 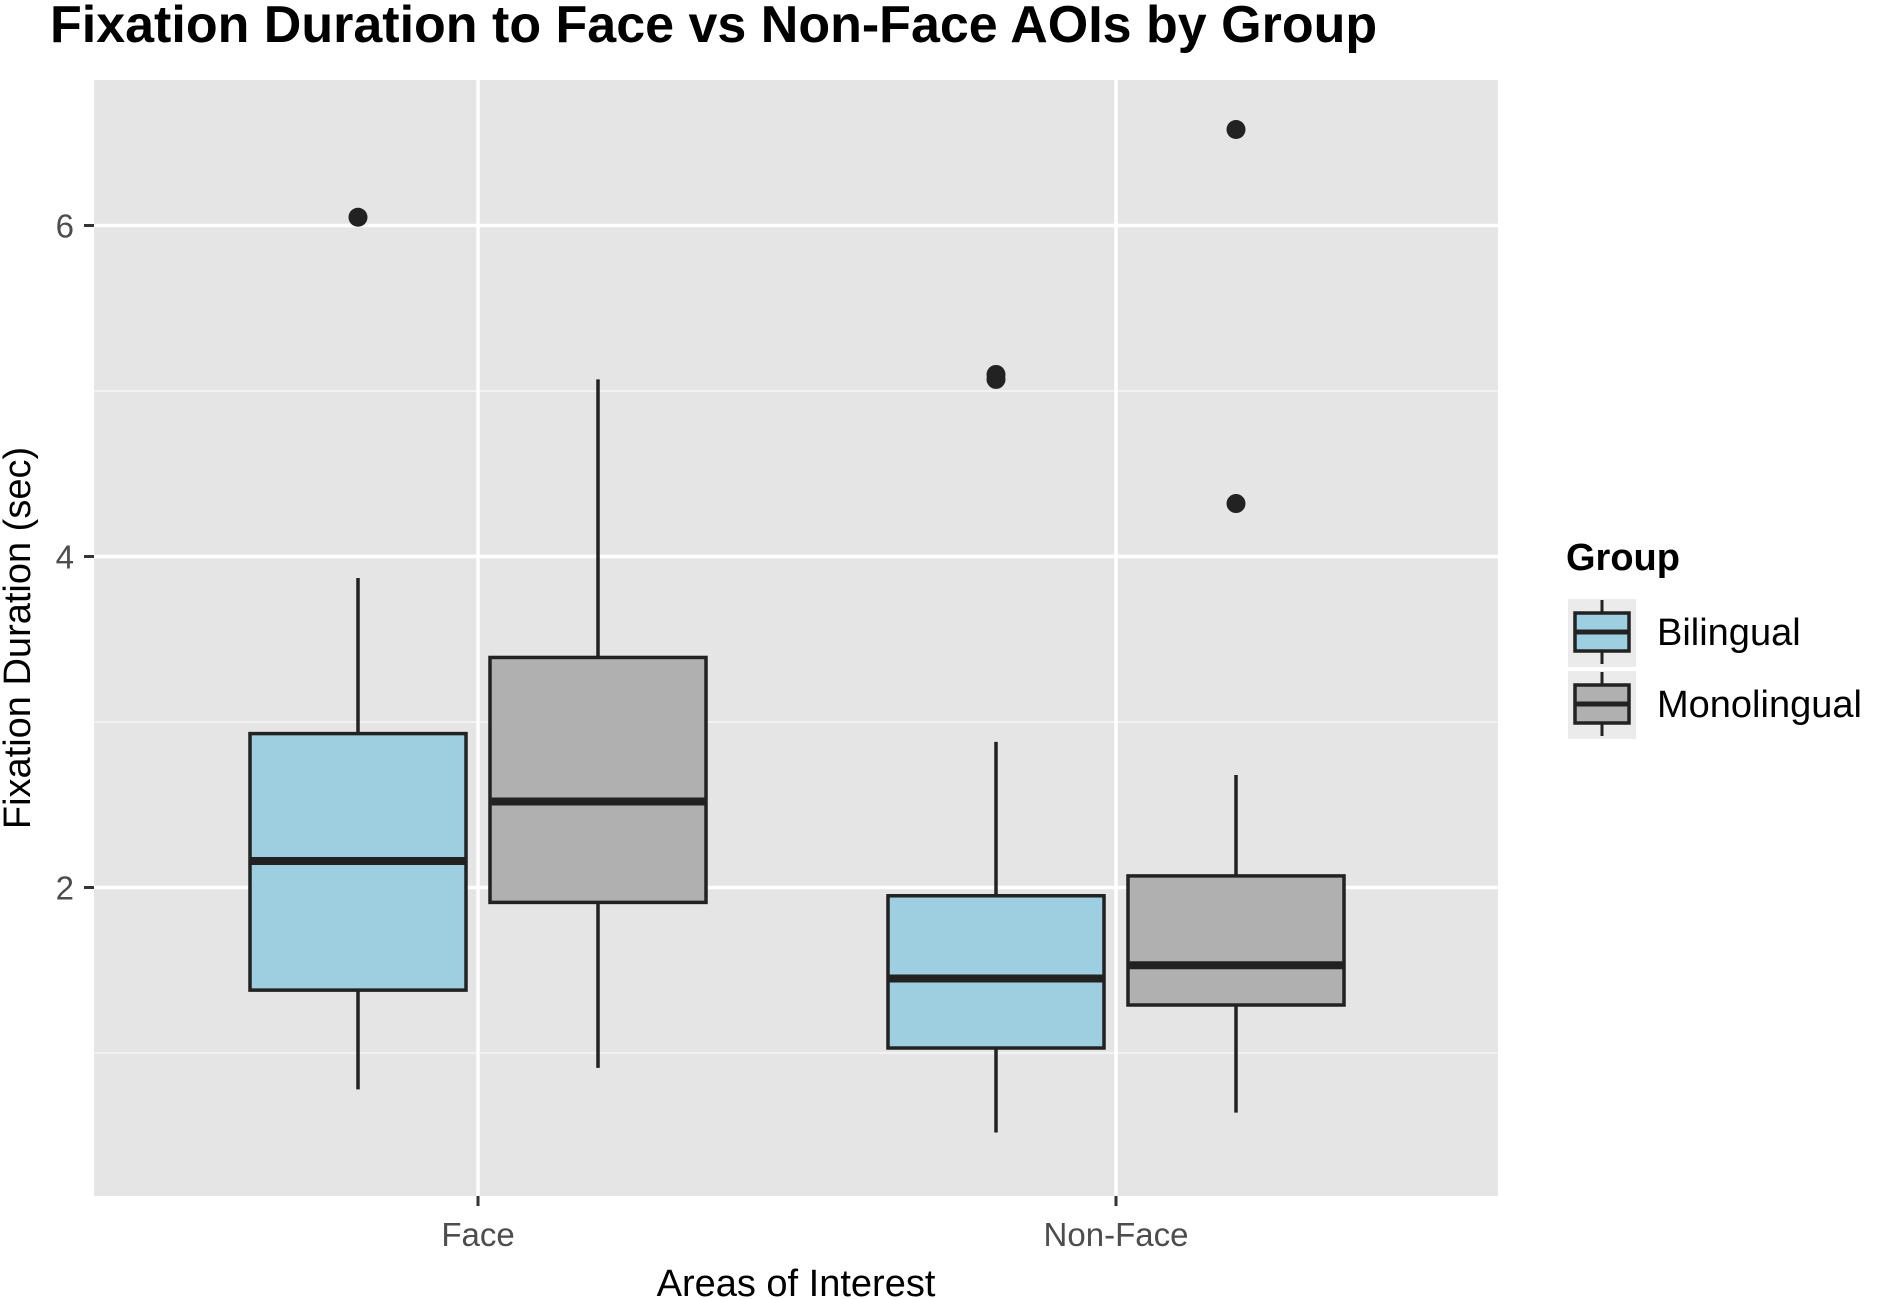 I want to click on x-axis-title: Areas of Interest, so click(x=796, y=1281).